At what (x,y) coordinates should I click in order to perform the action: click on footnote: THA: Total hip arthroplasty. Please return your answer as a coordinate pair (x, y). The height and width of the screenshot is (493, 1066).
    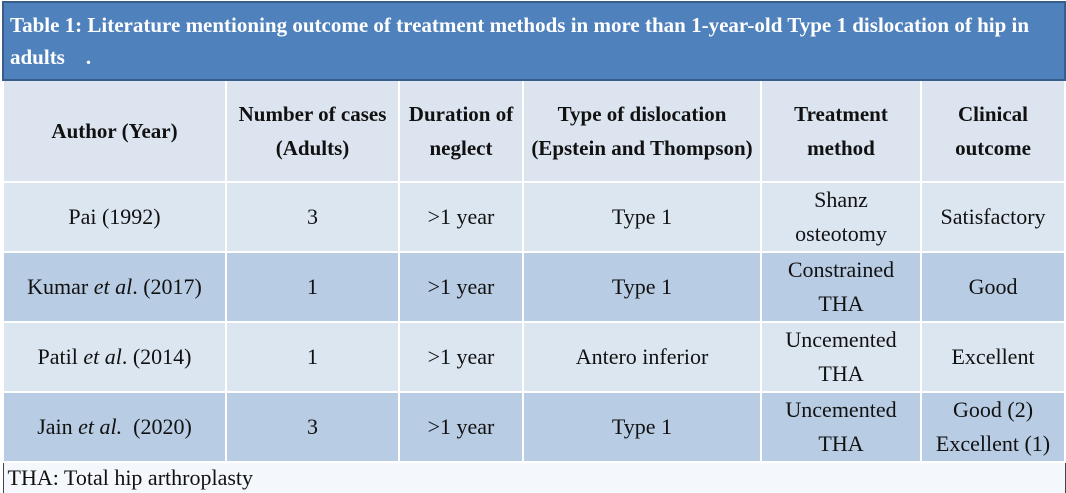
    Looking at the image, I should click on (534, 477).